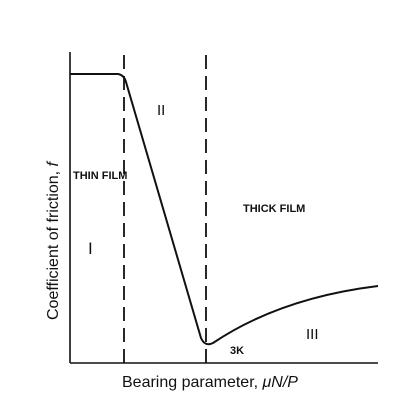 This screenshot has width=407, height=418. Describe the element at coordinates (192, 382) in the screenshot. I see `x-axis-title-text: Bearing parameter,` at that location.